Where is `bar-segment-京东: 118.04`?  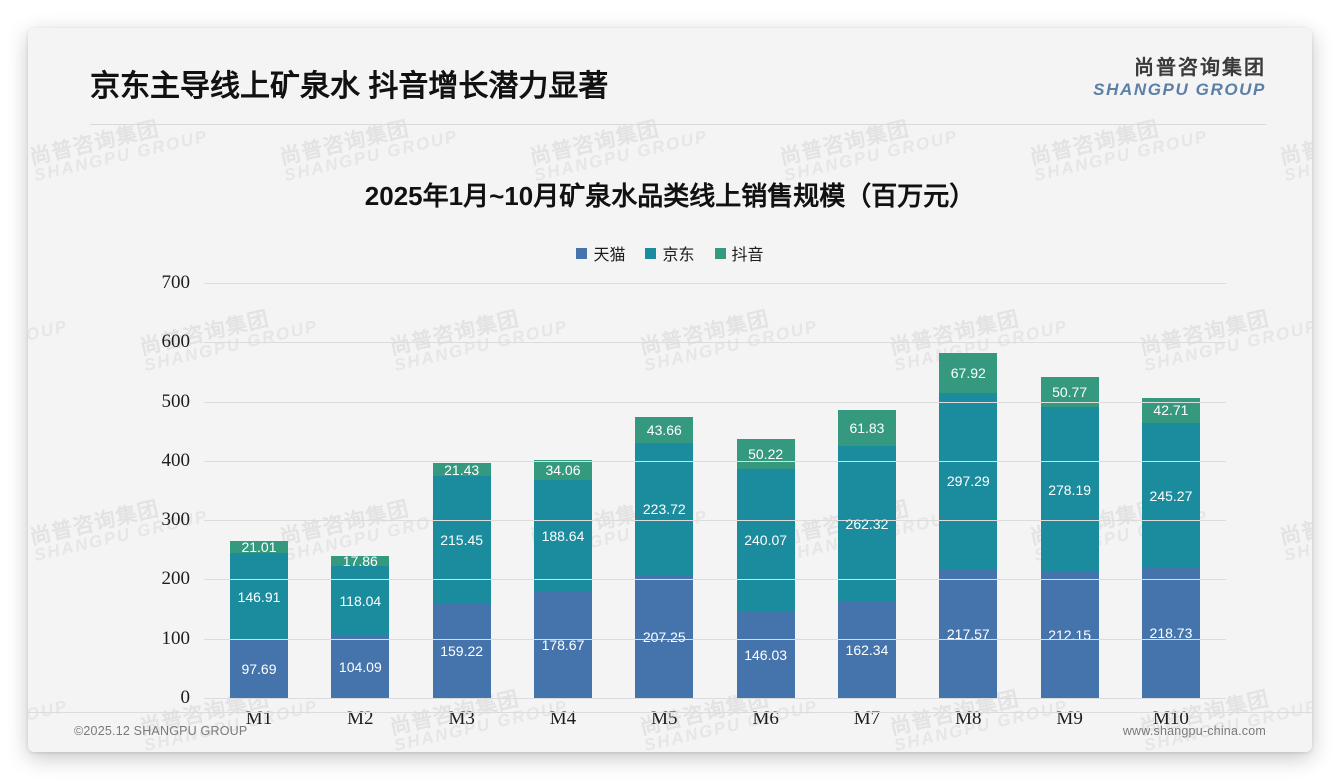
bar-segment-京东: 118.04 is located at coordinates (360, 601).